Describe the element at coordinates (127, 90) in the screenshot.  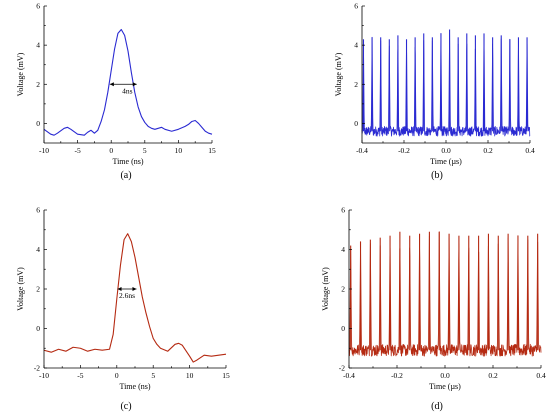
I see `width-annotation: 4ns` at that location.